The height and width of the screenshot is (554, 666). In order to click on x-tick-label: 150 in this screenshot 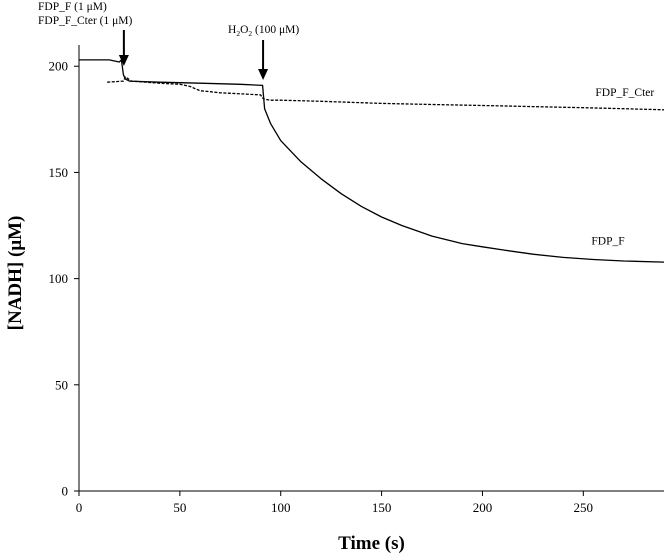, I will do `click(382, 507)`.